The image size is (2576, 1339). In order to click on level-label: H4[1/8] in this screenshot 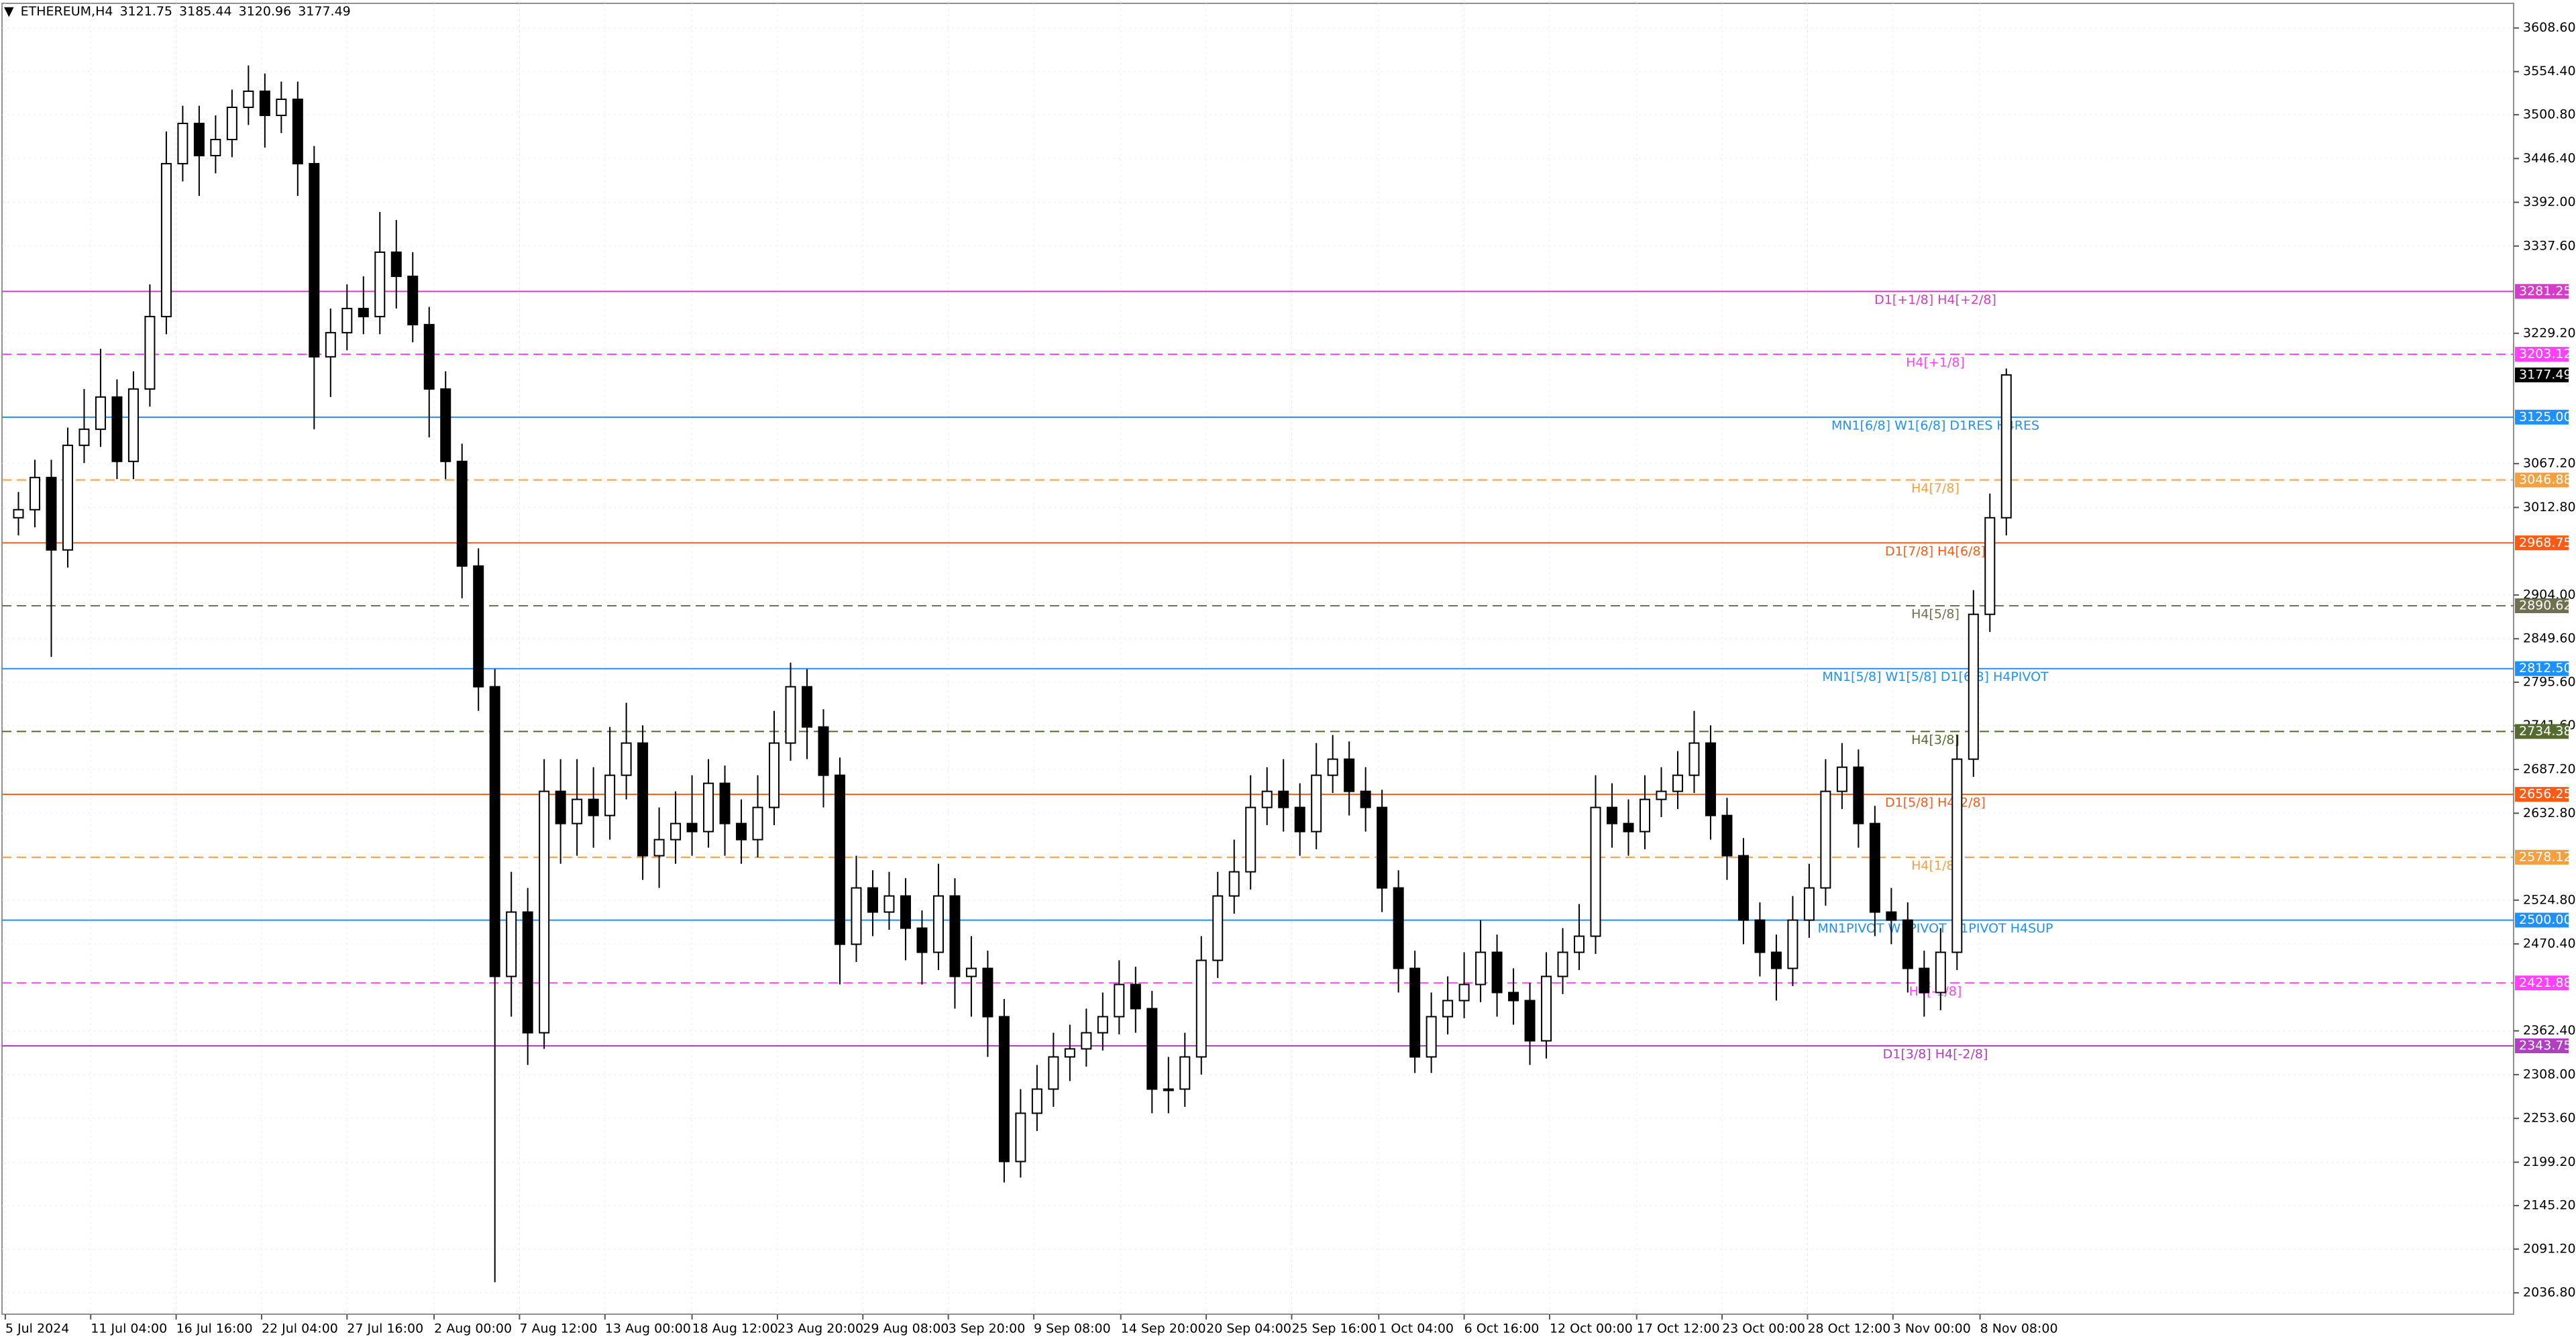, I will do `click(1935, 865)`.